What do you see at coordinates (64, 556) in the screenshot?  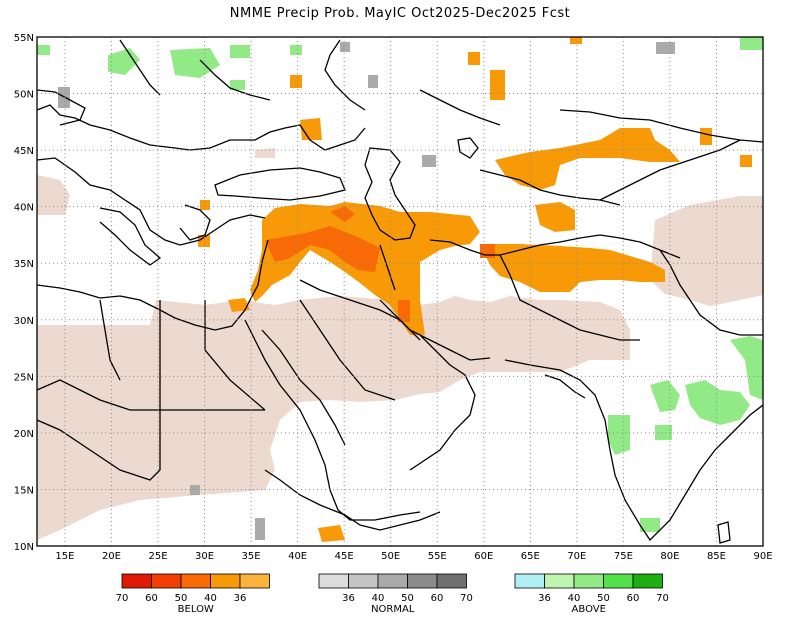 I see `longitude-tick-label: 15E` at bounding box center [64, 556].